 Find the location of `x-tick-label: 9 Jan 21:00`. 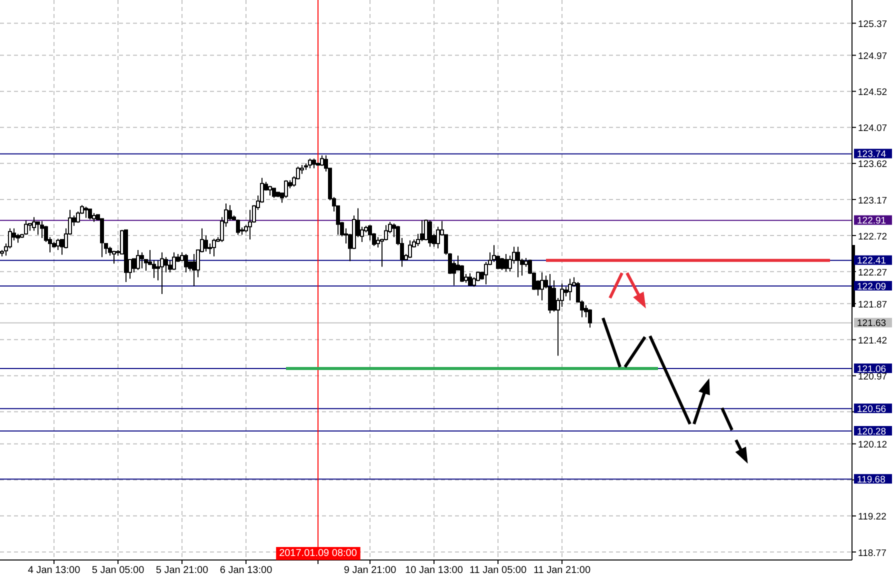

x-tick-label: 9 Jan 21:00 is located at coordinates (370, 570).